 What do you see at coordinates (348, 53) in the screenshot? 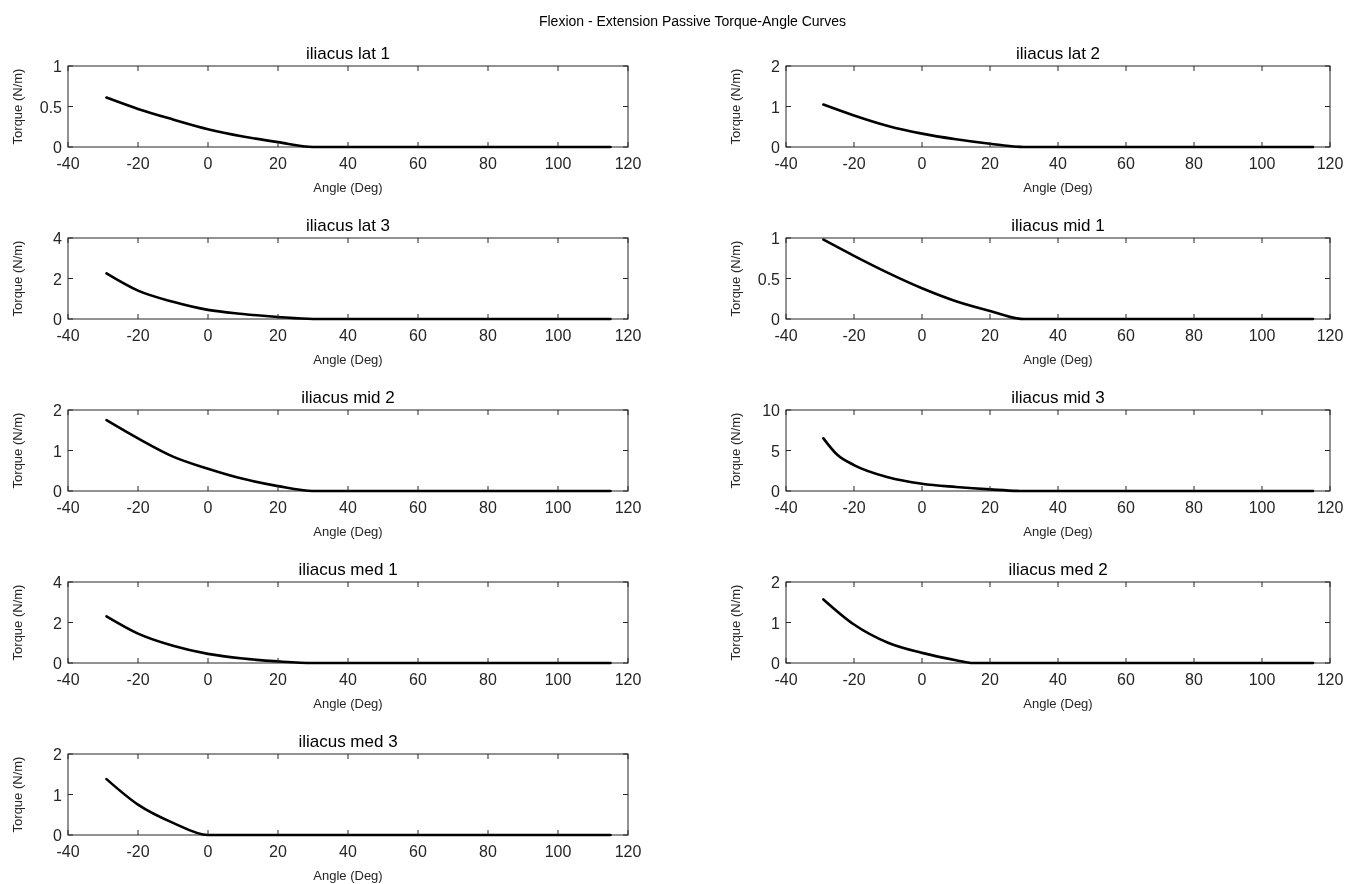
I see `chart-title: iliacus lat 1` at bounding box center [348, 53].